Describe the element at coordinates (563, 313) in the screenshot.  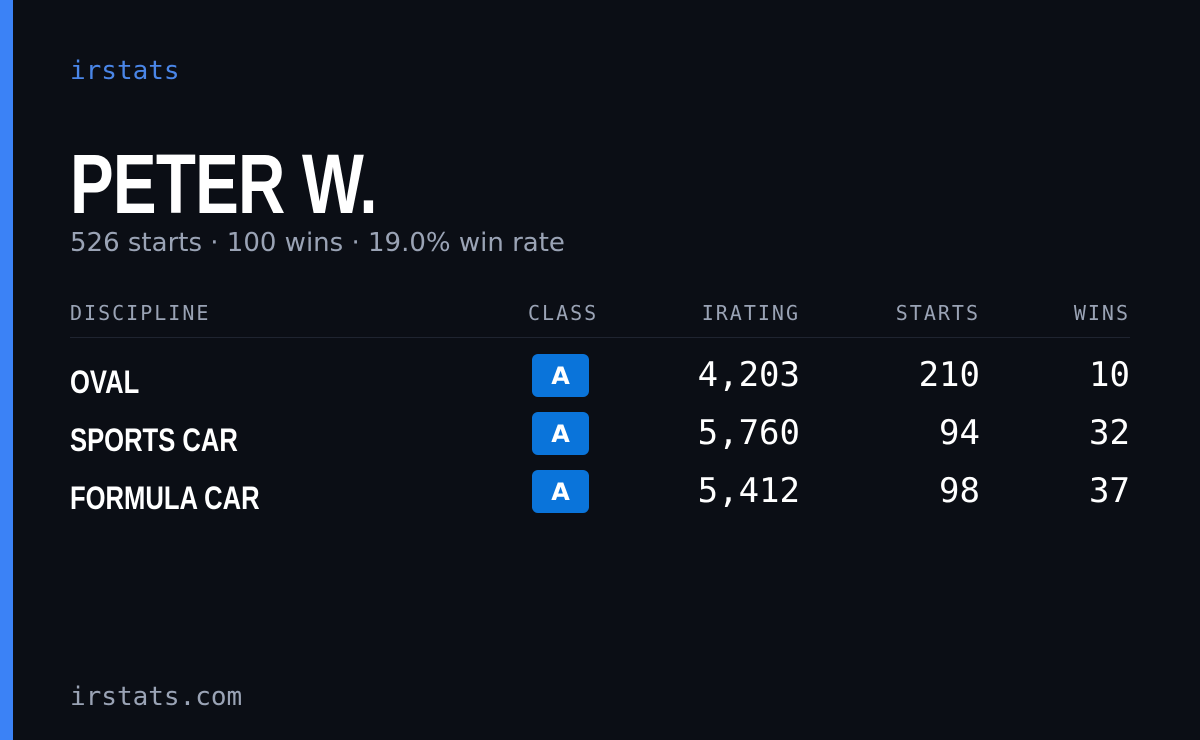
I see `column-header: CLASS` at that location.